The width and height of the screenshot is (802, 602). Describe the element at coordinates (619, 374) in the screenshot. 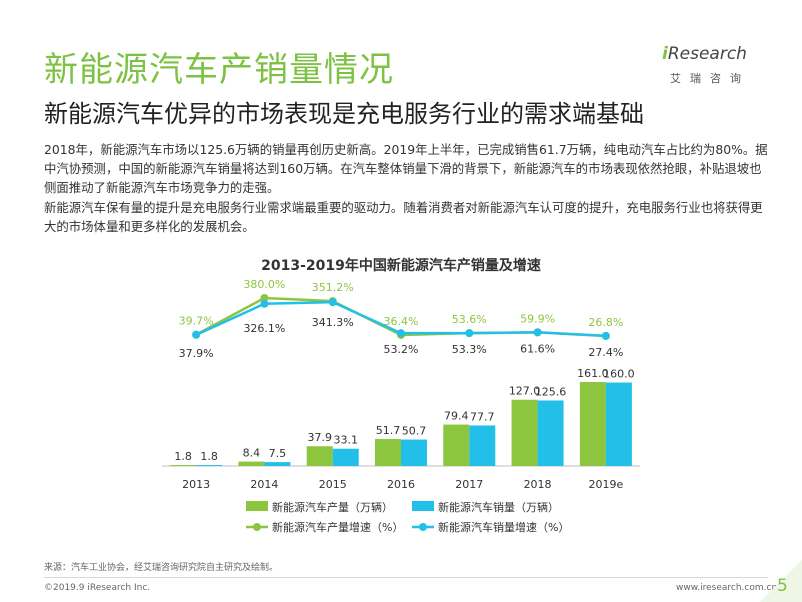

I see `bar-label: 160.0` at that location.